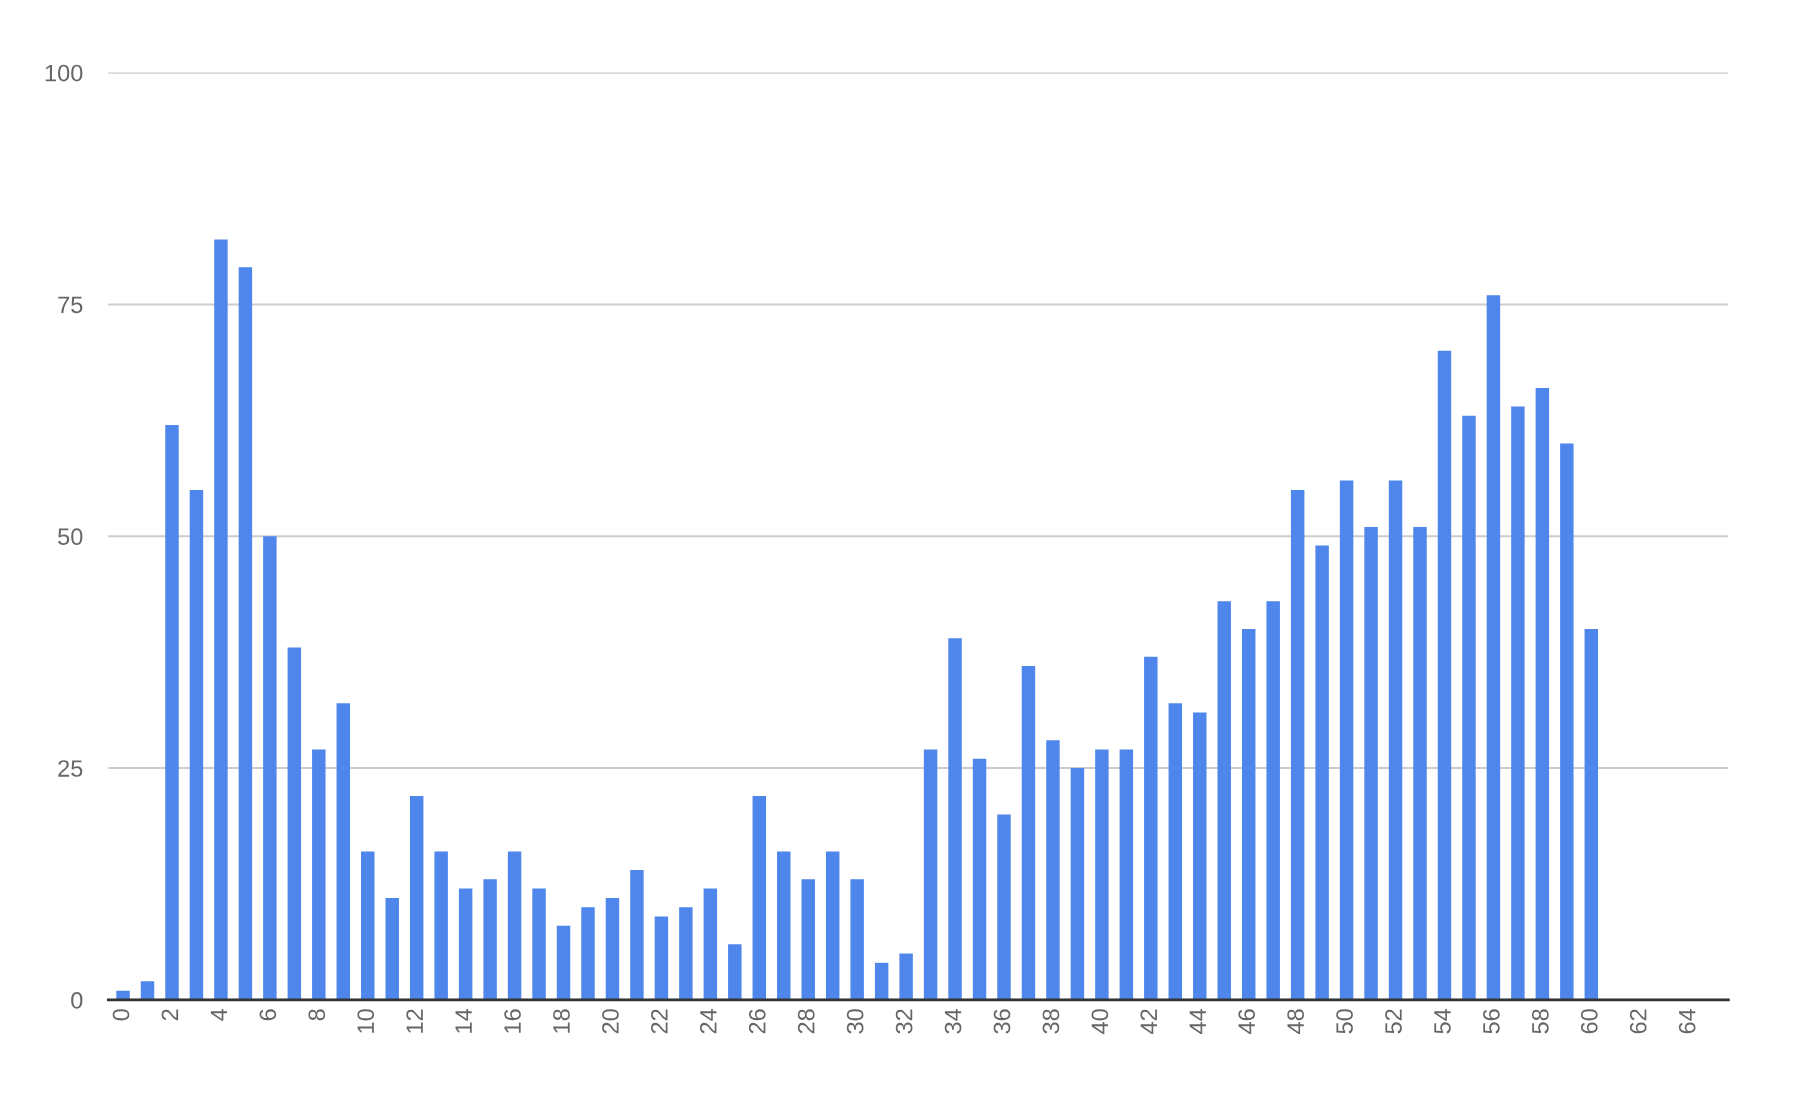  Describe the element at coordinates (757, 1021) in the screenshot. I see `x-tick-label: 26` at that location.